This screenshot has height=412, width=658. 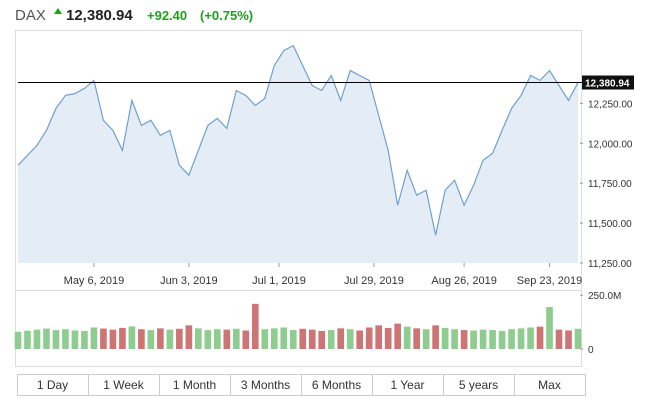 What do you see at coordinates (194, 385) in the screenshot?
I see `range-button-label: 1 Month` at bounding box center [194, 385].